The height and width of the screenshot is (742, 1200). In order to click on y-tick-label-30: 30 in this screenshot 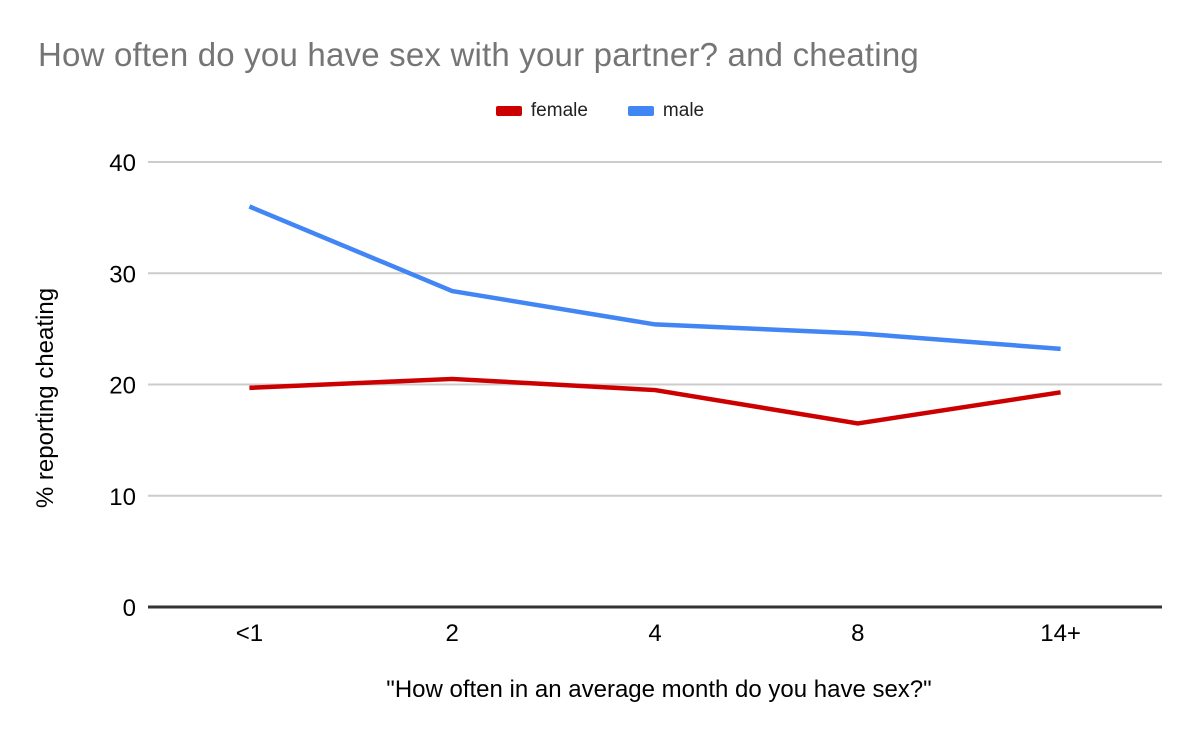, I will do `click(122, 274)`.